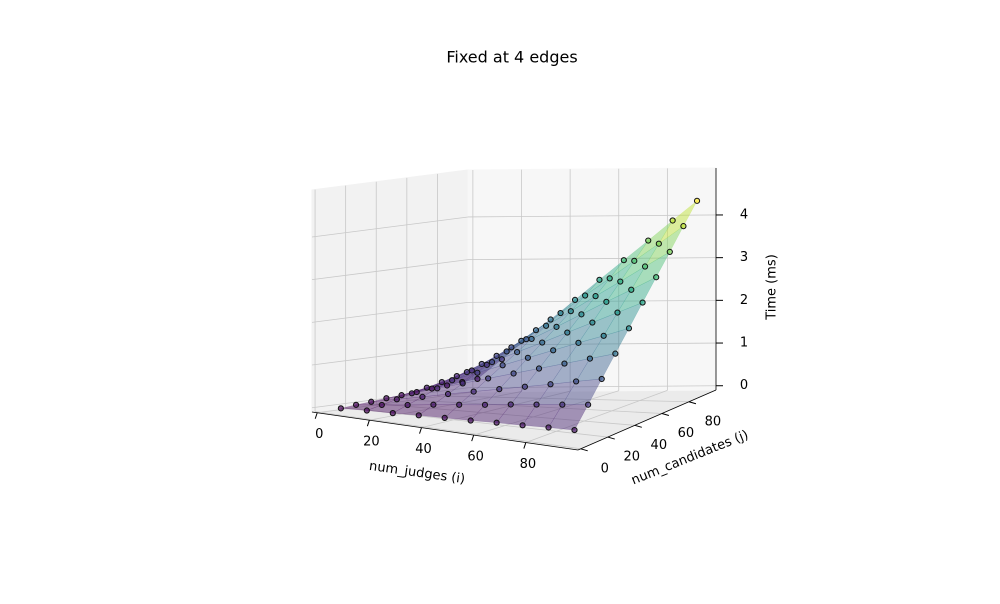 The image size is (1000, 604). Describe the element at coordinates (744, 385) in the screenshot. I see `z-tick-label: 0` at that location.